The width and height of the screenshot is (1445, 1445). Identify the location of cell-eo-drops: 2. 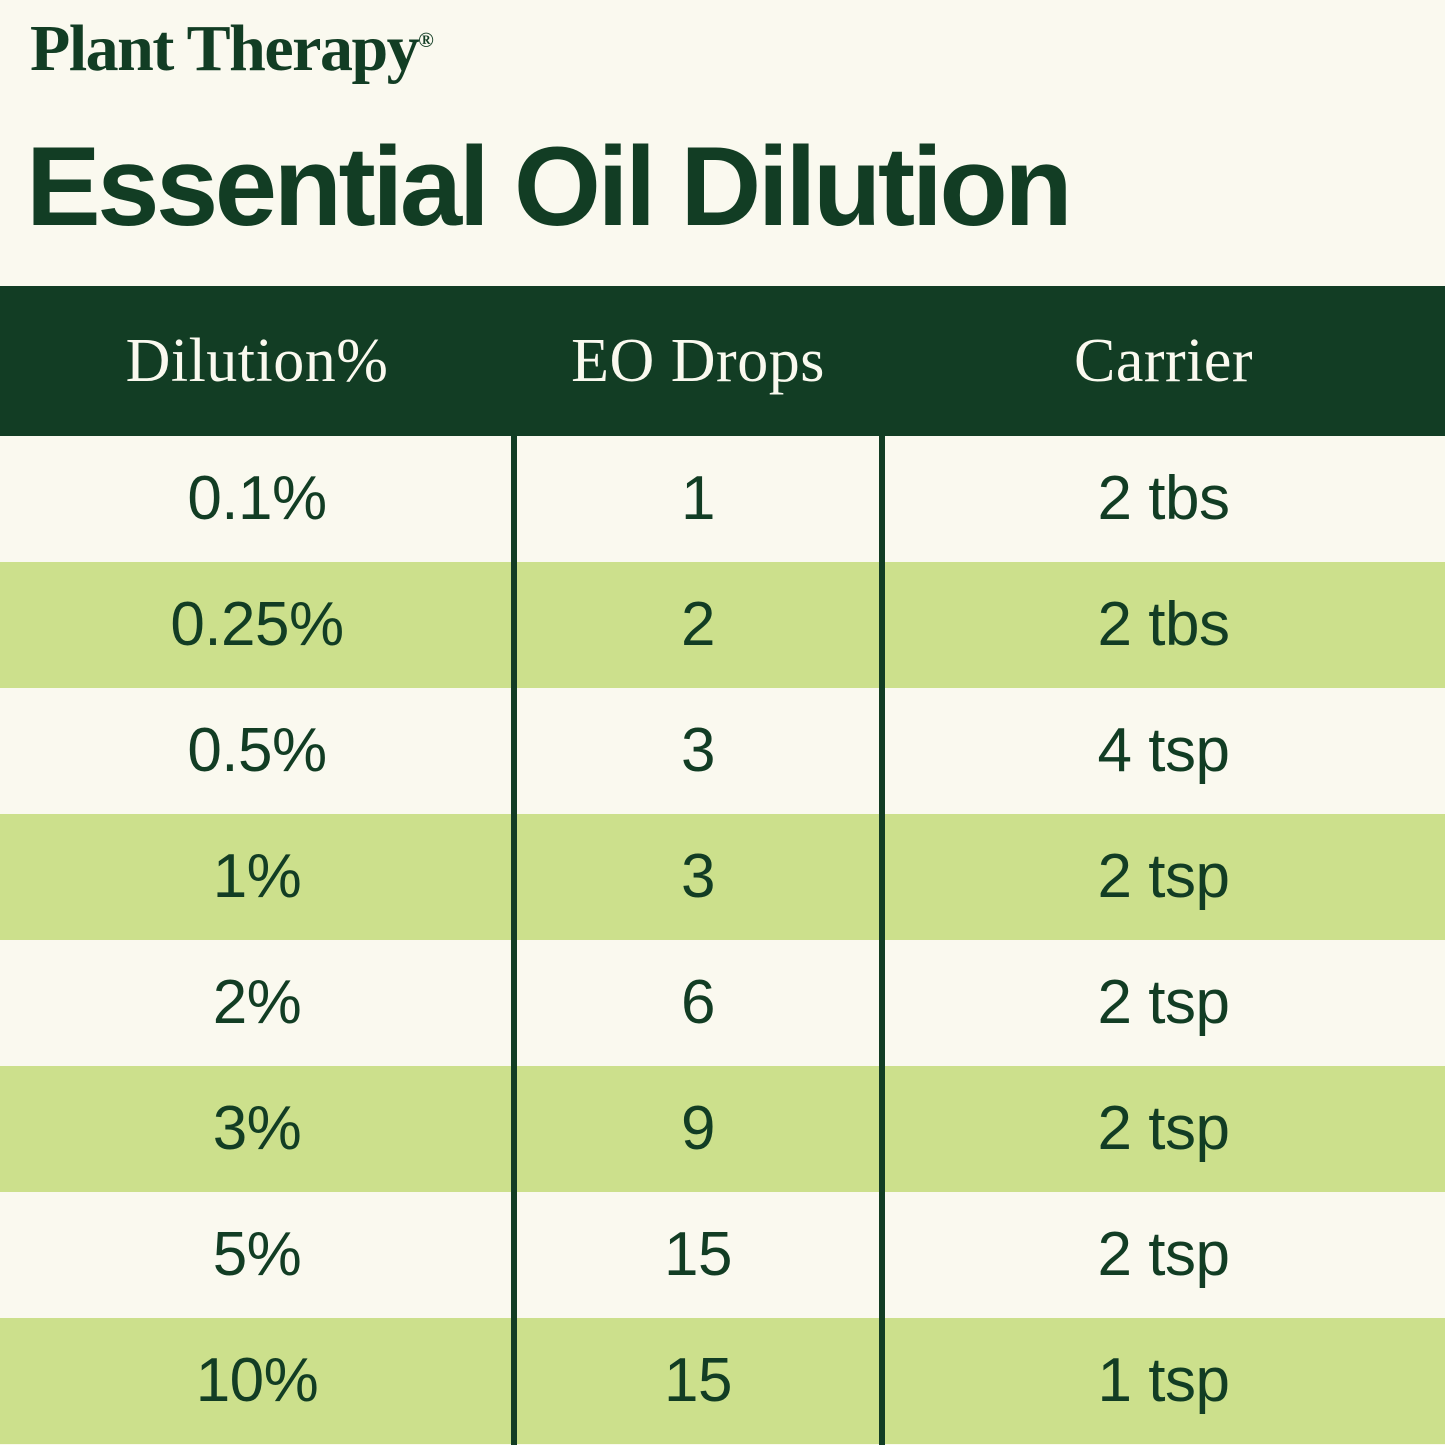
(698, 624).